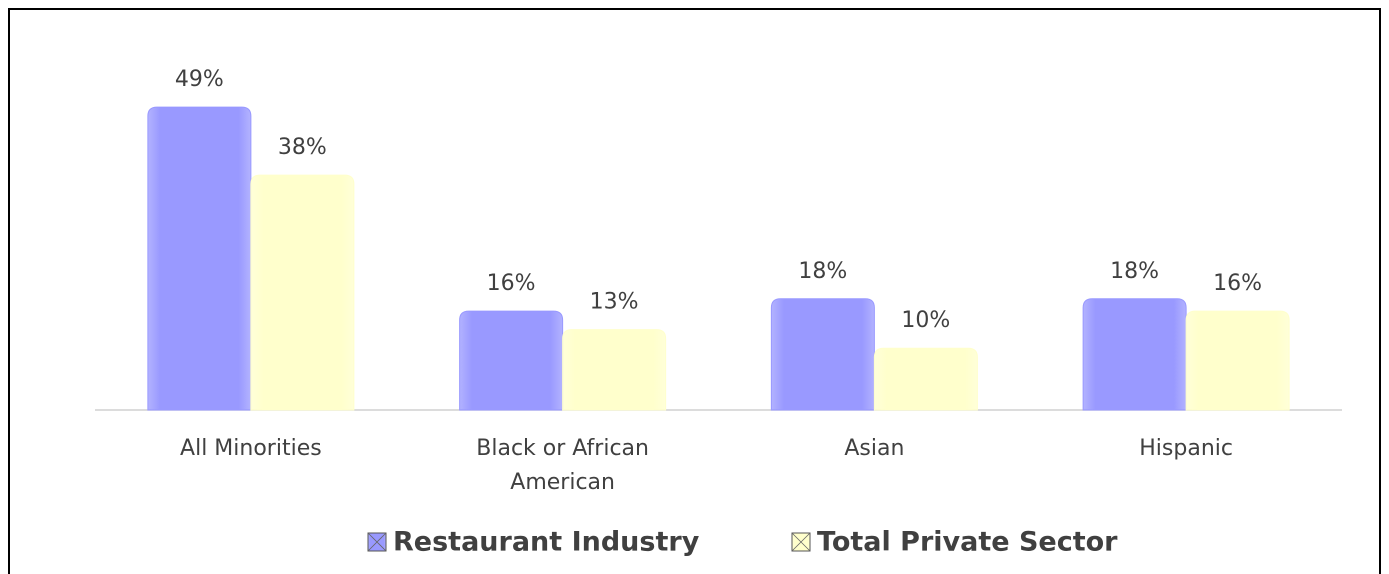  I want to click on x-tick-label: Hispanic, so click(1186, 448).